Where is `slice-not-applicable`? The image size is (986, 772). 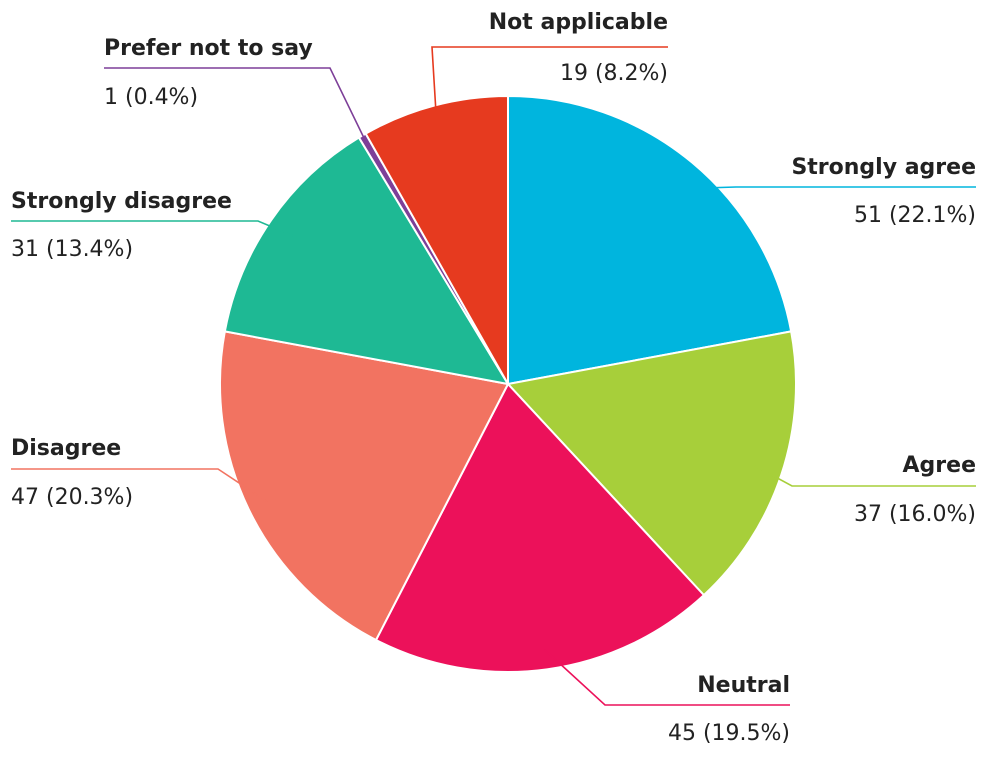 slice-not-applicable is located at coordinates (436, 240).